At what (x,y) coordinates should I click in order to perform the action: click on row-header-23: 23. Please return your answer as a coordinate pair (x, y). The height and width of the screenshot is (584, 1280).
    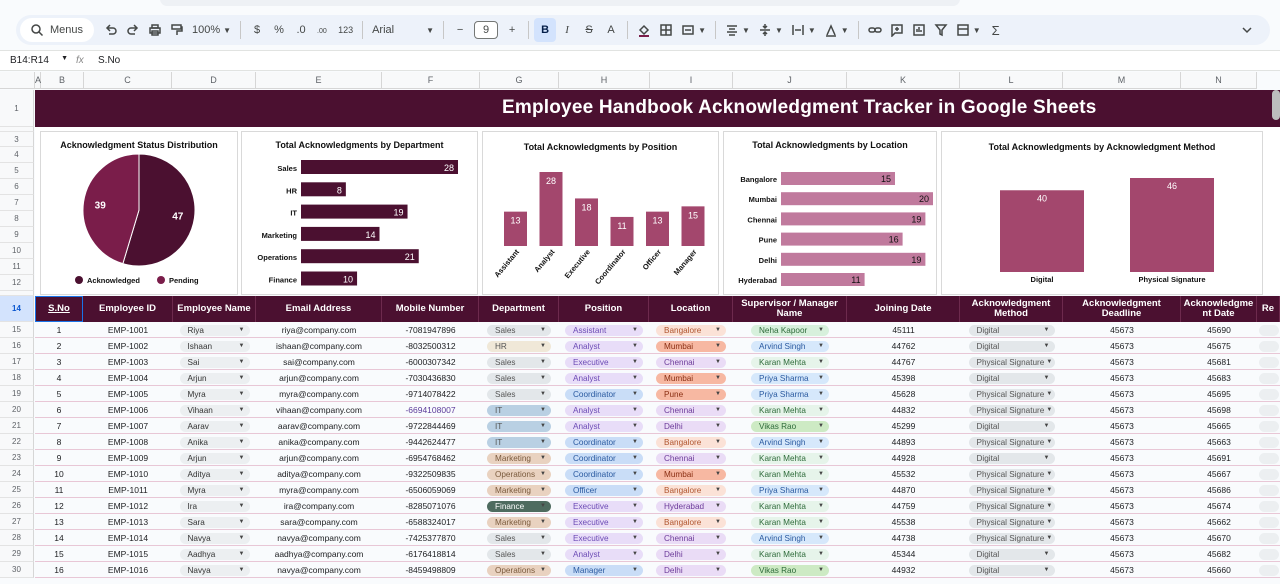
    Looking at the image, I should click on (17, 458).